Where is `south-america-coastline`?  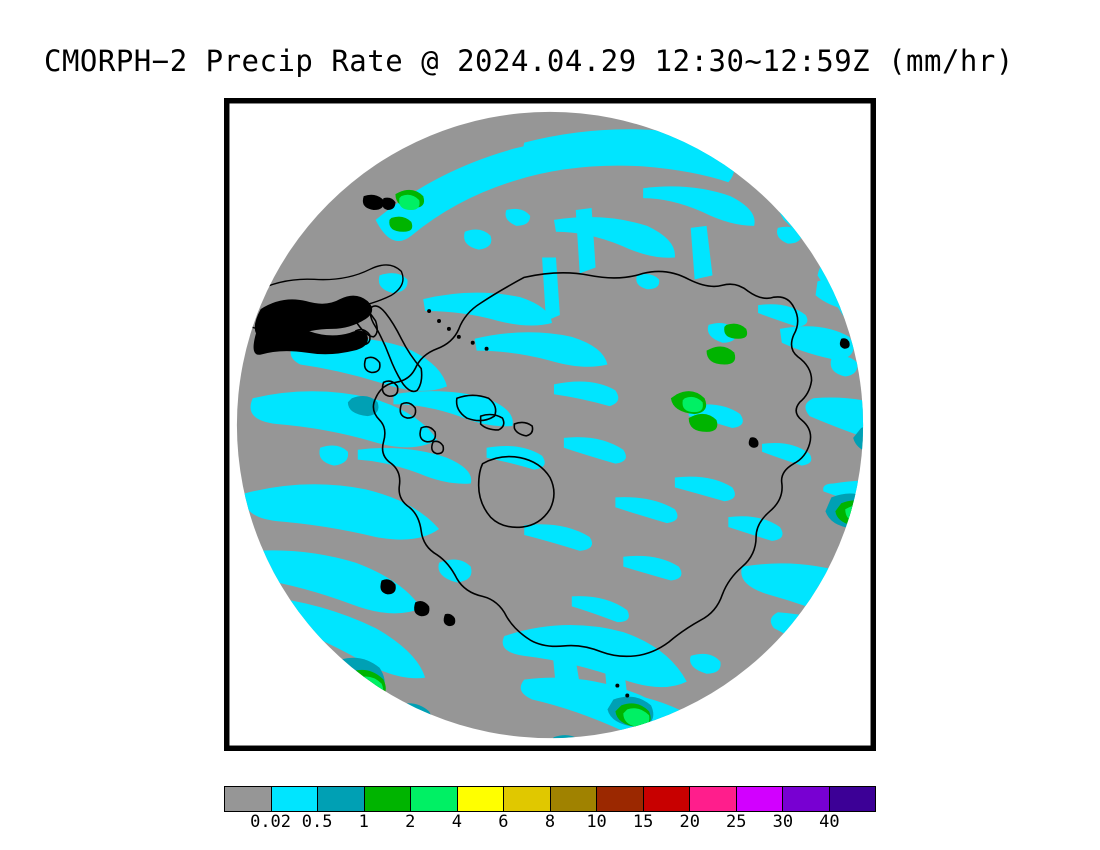 south-america-coastline is located at coordinates (326, 297).